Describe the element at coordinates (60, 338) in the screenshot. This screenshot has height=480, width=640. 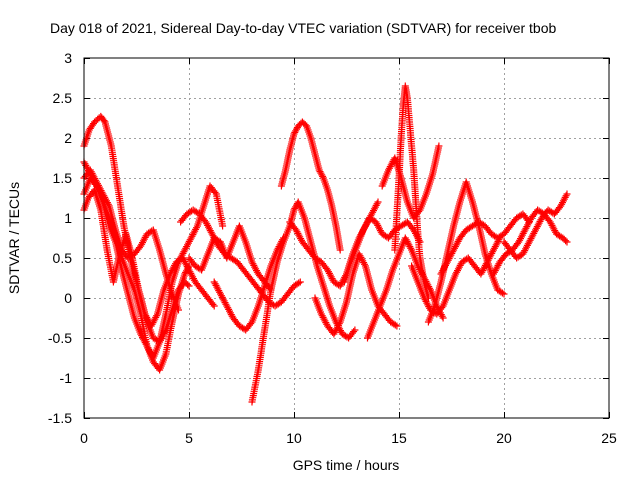
I see `y-tick-label: -0.5` at that location.